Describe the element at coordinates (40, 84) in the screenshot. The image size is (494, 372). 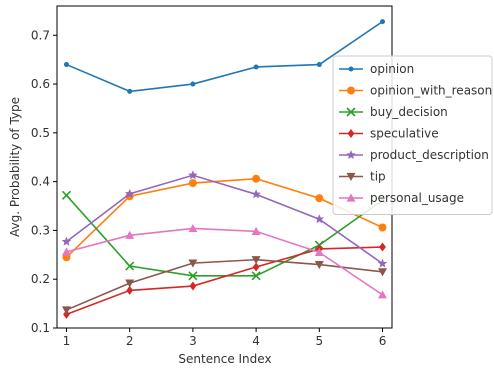
I see `y-tick-label: 0.6` at that location.